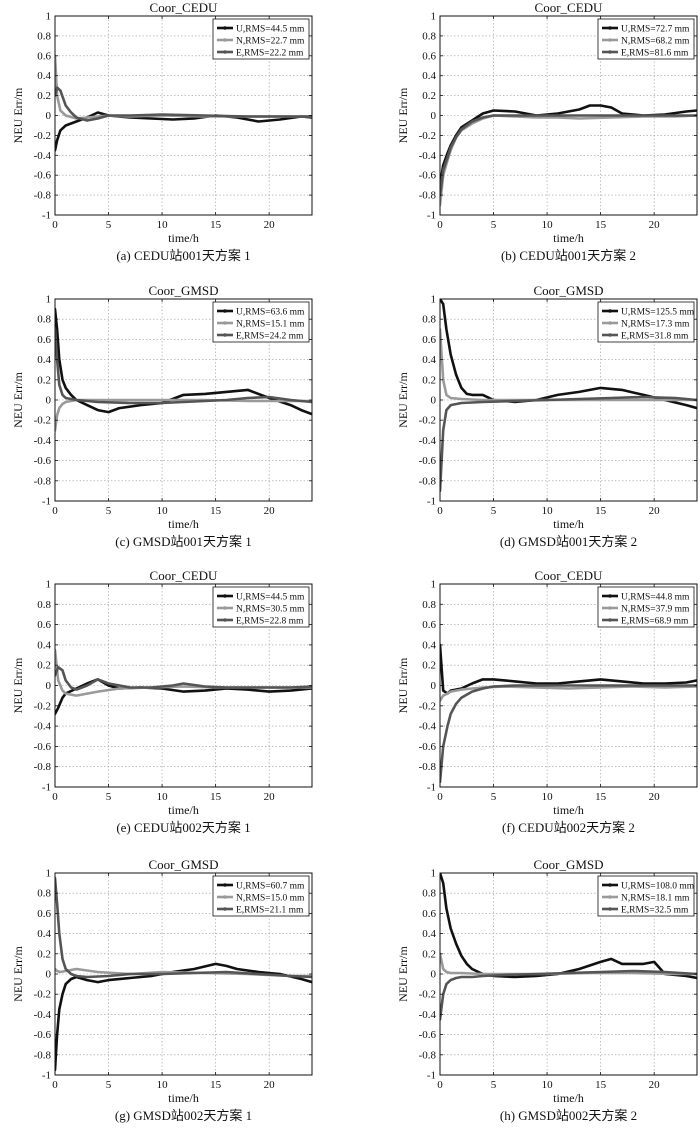 This screenshot has width=700, height=1132. Describe the element at coordinates (183, 255) in the screenshot. I see `panel-caption: (a) CEDU站001天方案 1` at that location.